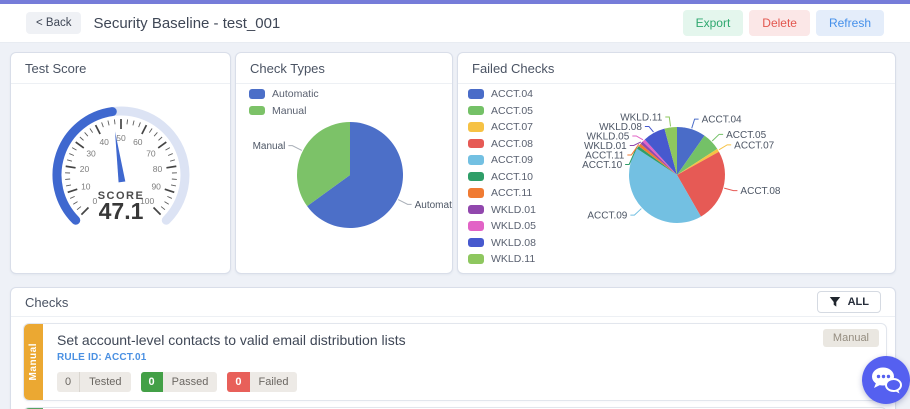  I want to click on legend-item: Manual, so click(284, 111).